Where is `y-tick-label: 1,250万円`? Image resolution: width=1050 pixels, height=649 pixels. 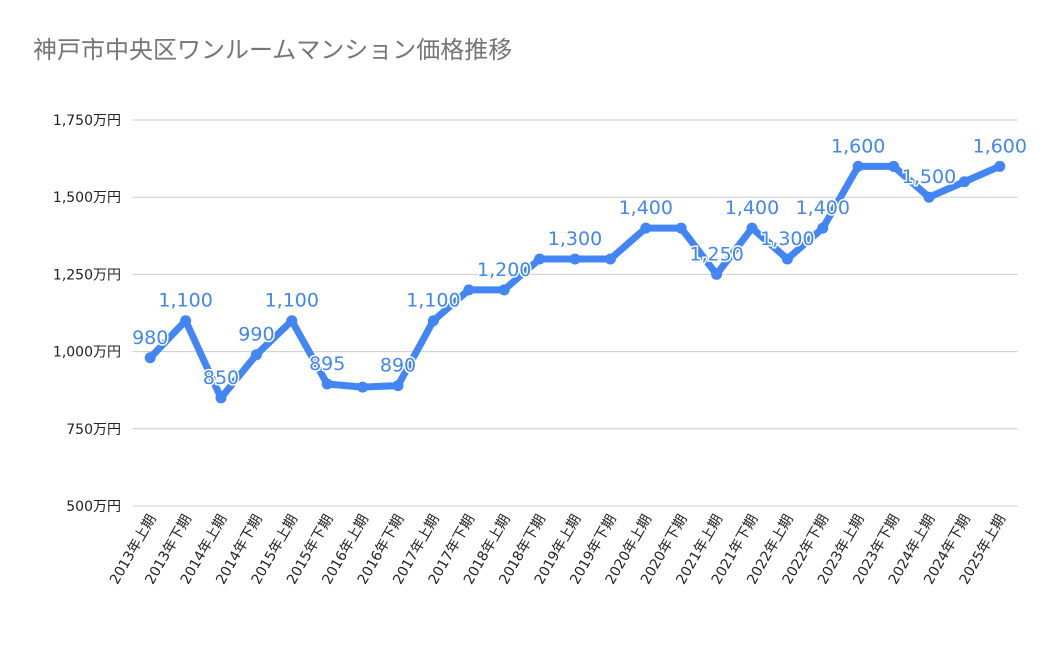 y-tick-label: 1,250万円 is located at coordinates (87, 275).